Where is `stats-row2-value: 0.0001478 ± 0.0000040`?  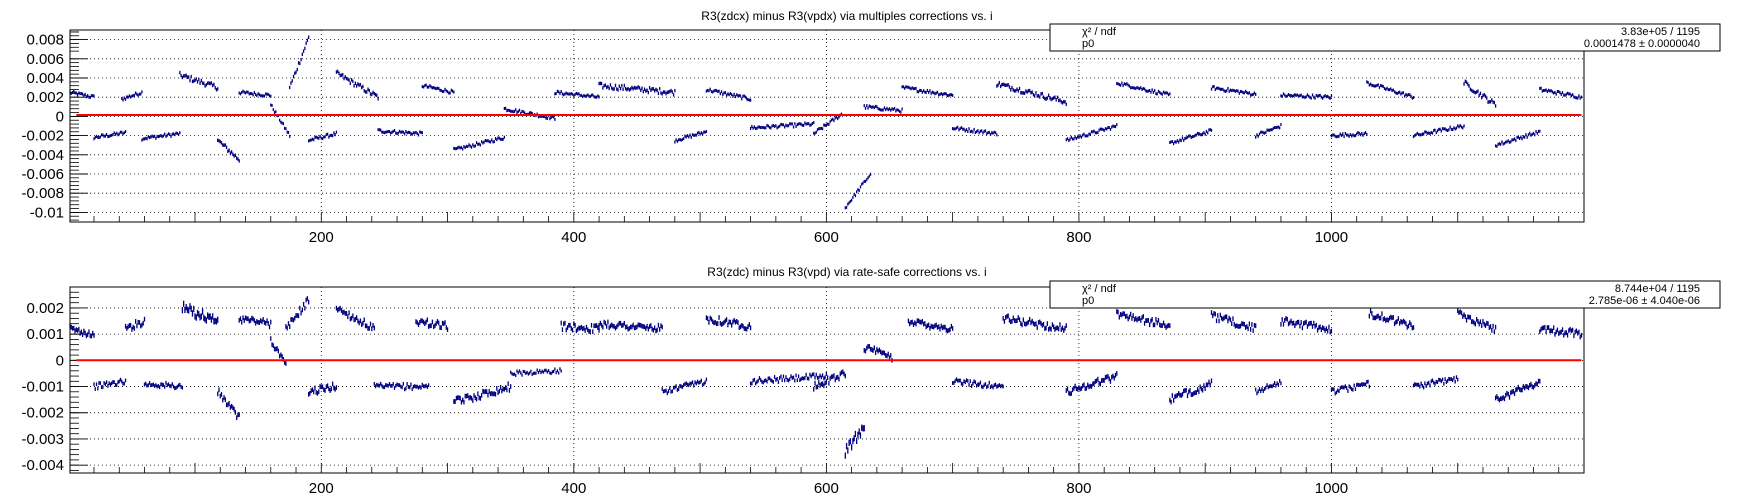 stats-row2-value: 0.0001478 ± 0.0000040 is located at coordinates (1642, 44).